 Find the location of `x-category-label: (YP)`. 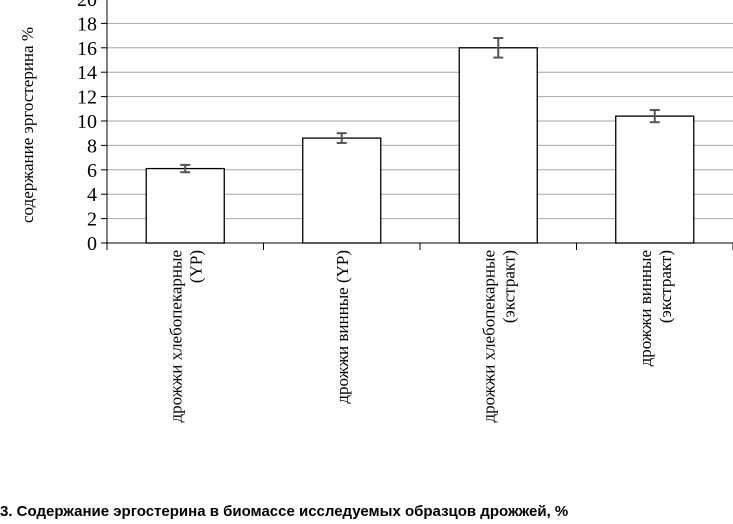

x-category-label: (YP) is located at coordinates (195, 266).